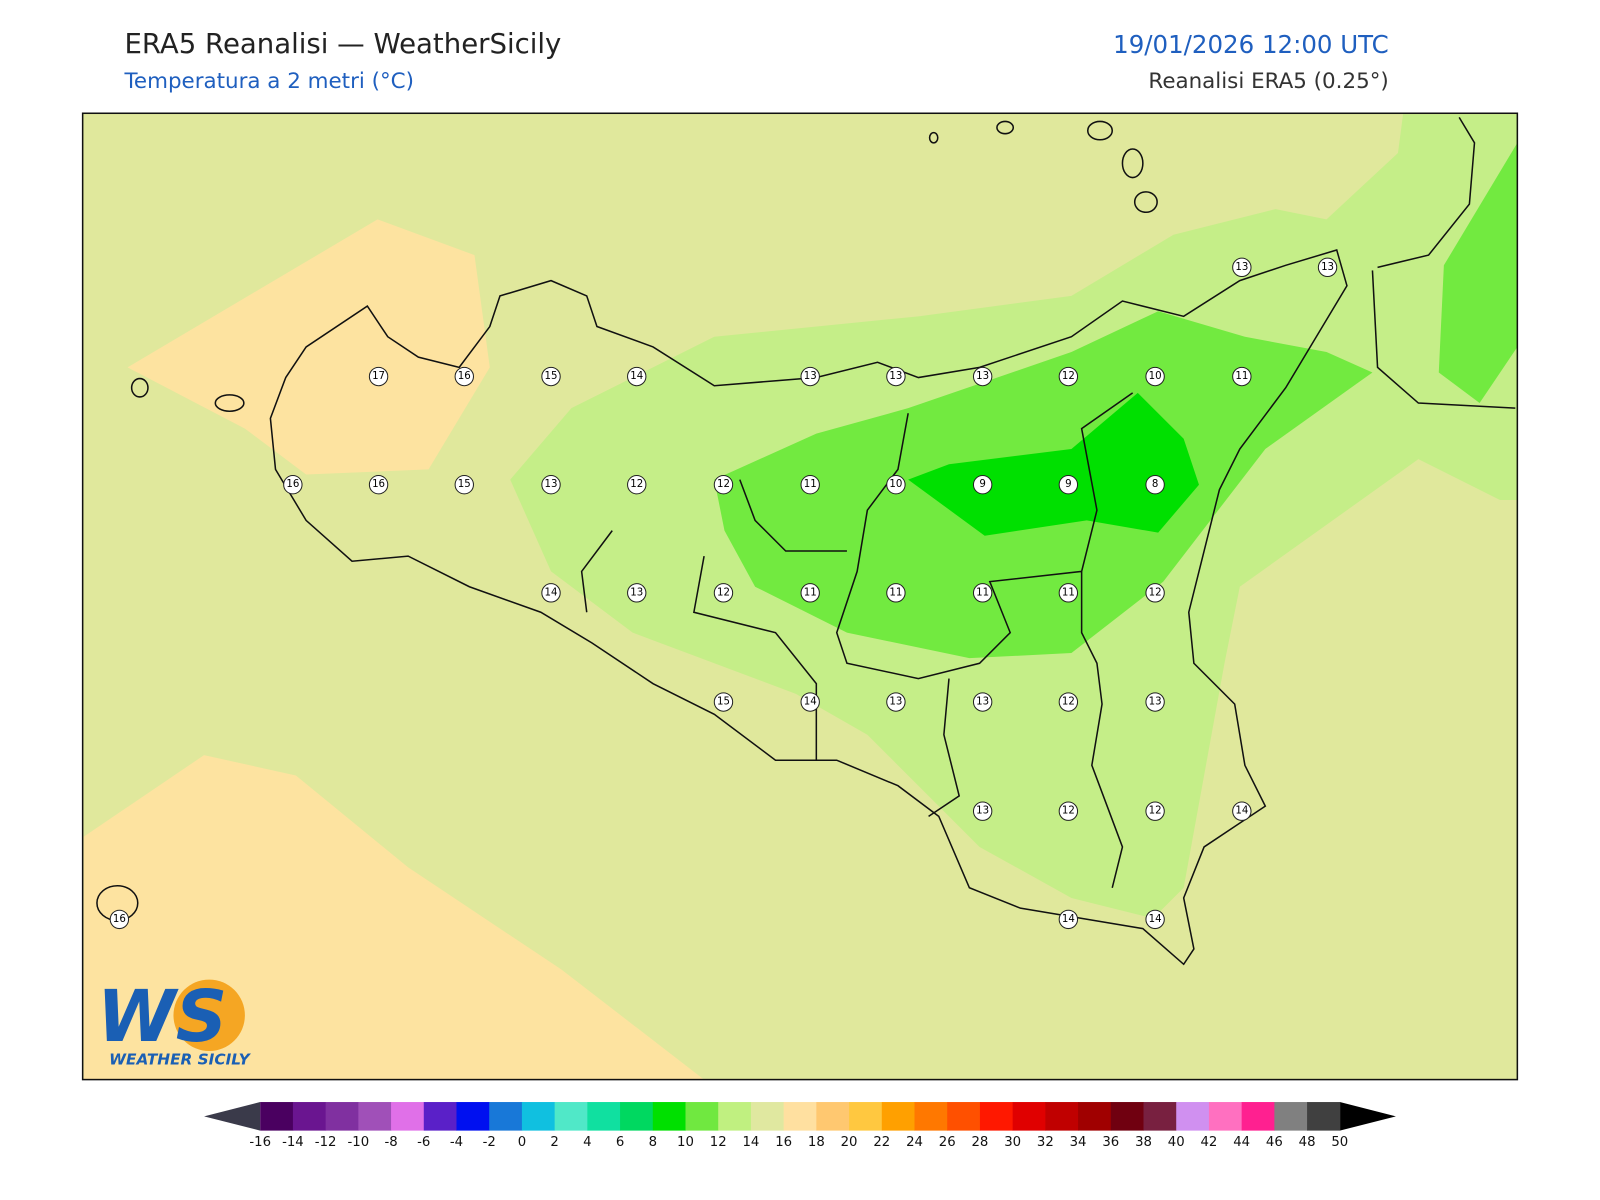  Describe the element at coordinates (174, 1021) in the screenshot. I see `logo: WS WEATHER SICILY` at that location.